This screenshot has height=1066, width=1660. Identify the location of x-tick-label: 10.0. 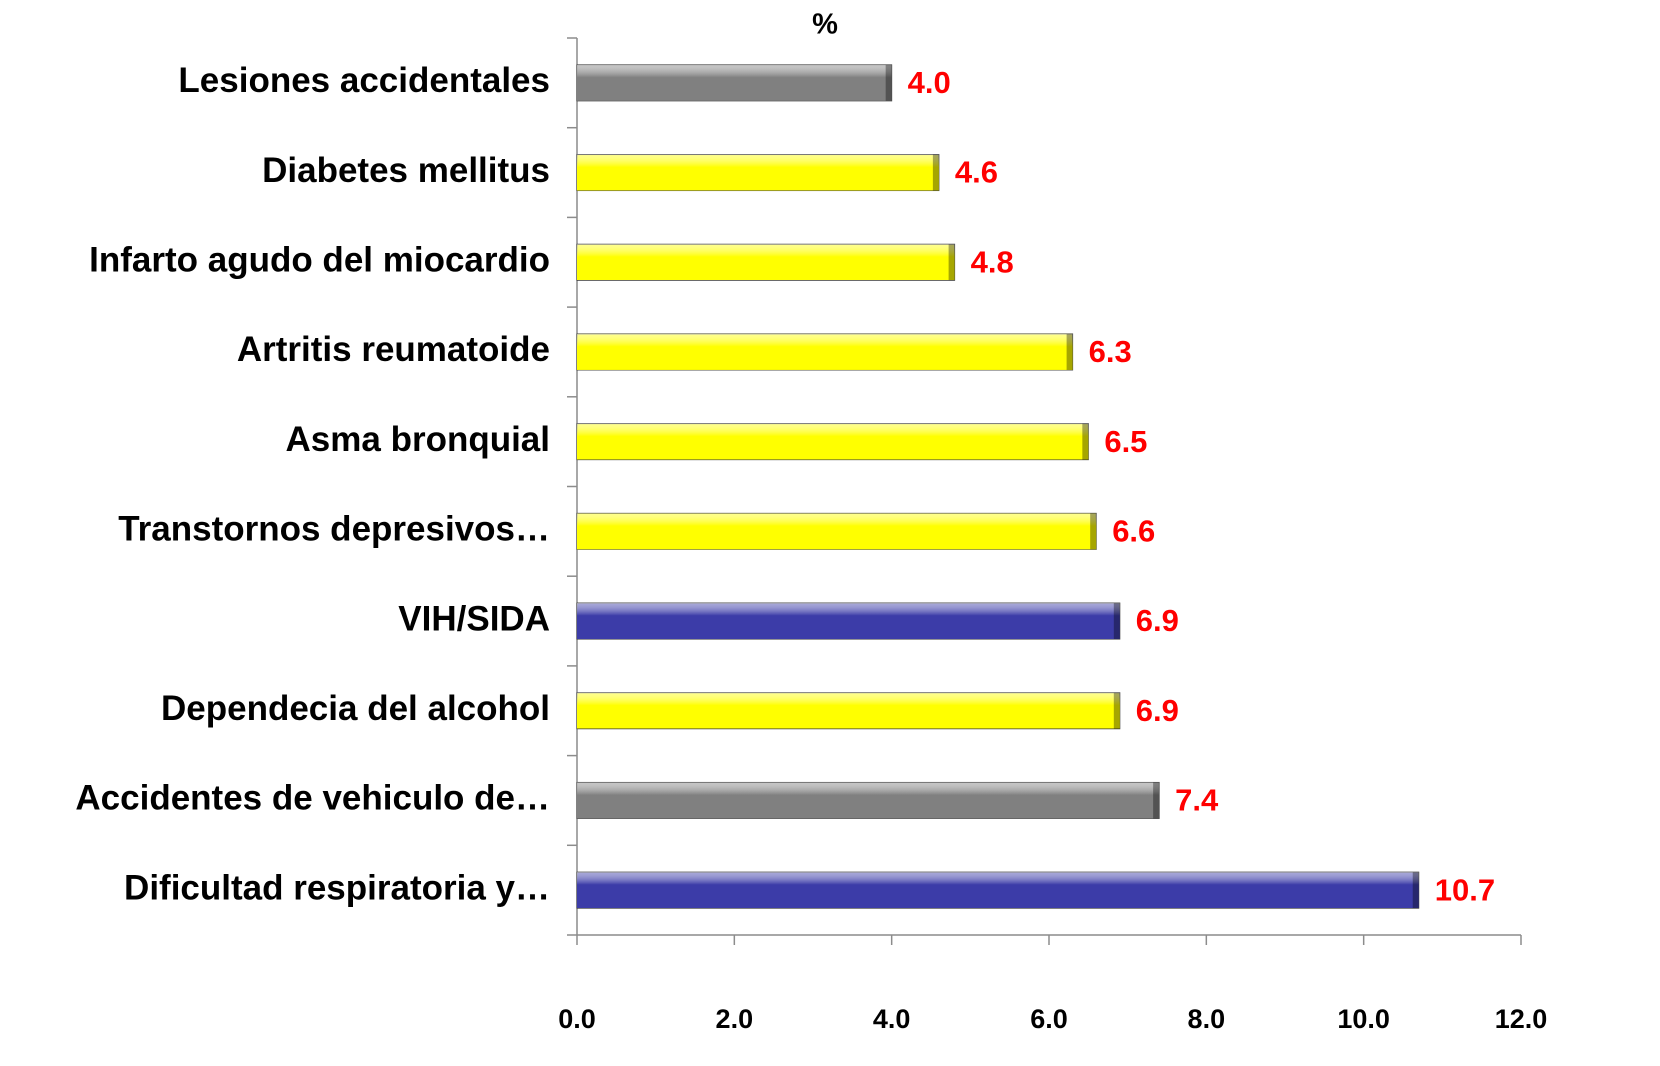
(1363, 1019).